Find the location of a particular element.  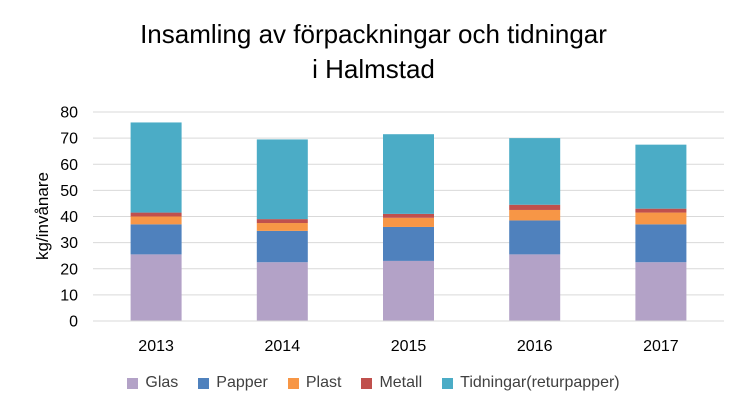

y-axis-label: kg/invånare is located at coordinates (42, 216).